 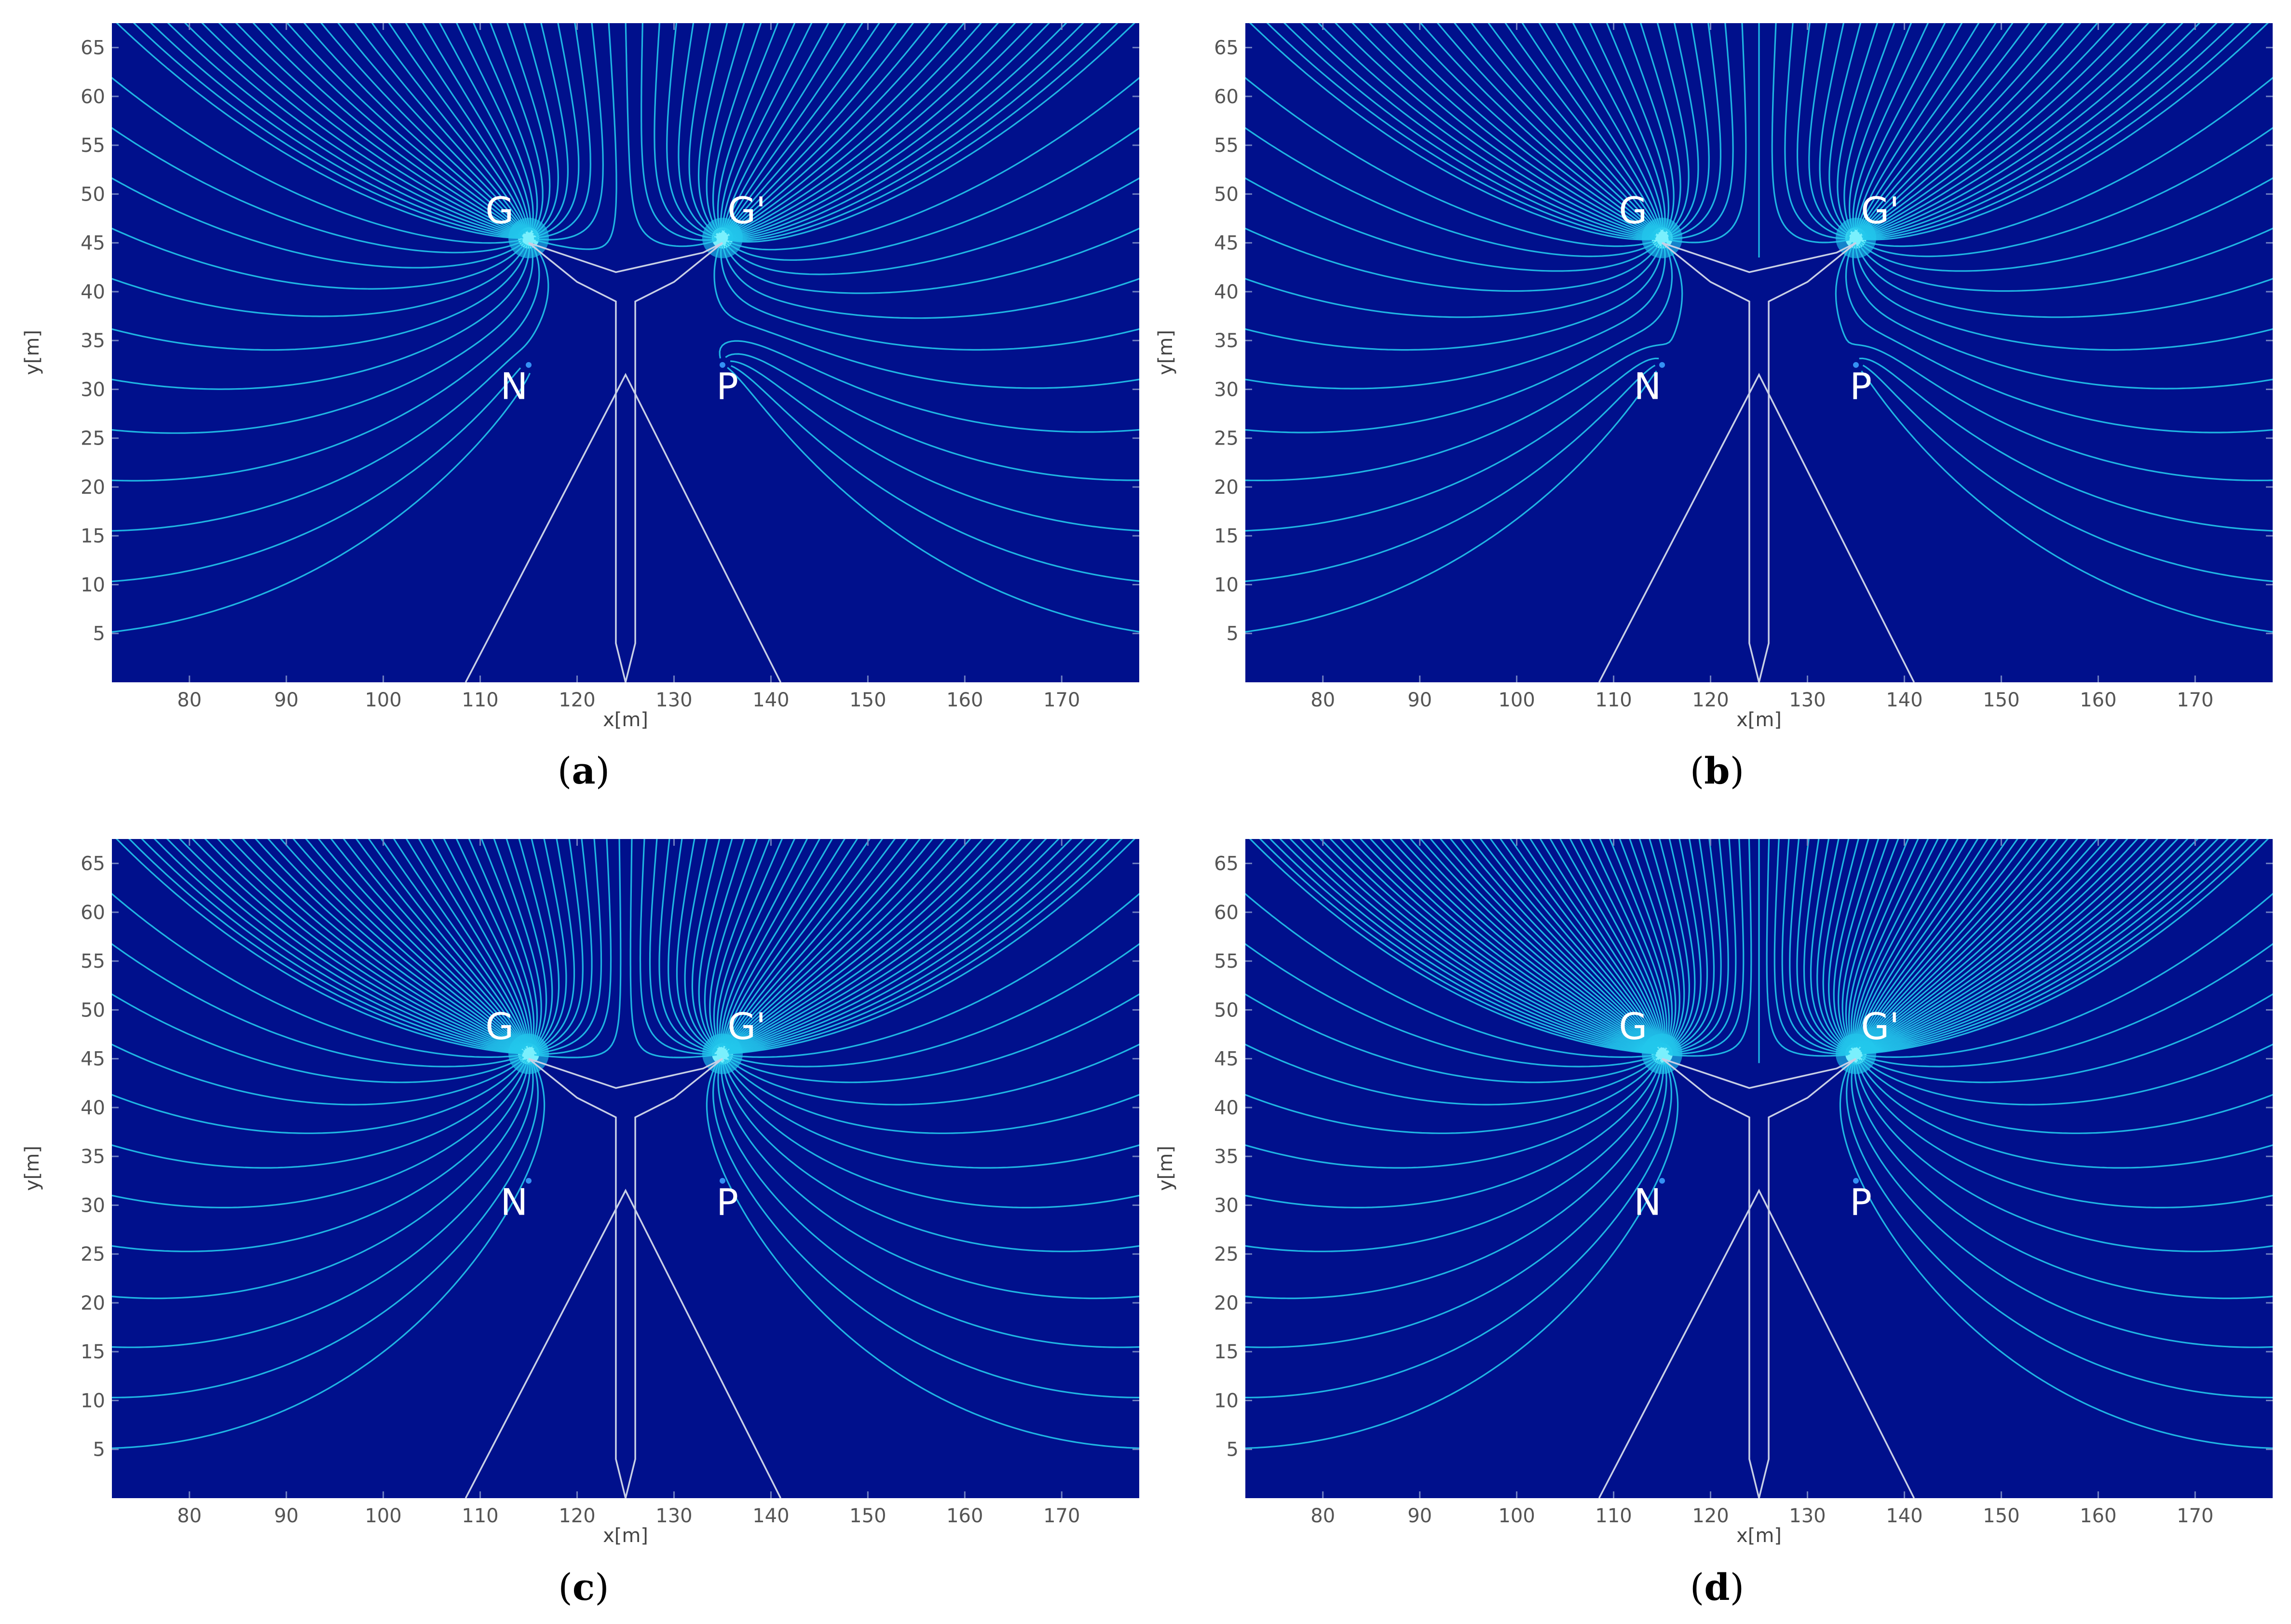 What do you see at coordinates (1226, 1401) in the screenshot?
I see `y-tick-label: 10` at bounding box center [1226, 1401].